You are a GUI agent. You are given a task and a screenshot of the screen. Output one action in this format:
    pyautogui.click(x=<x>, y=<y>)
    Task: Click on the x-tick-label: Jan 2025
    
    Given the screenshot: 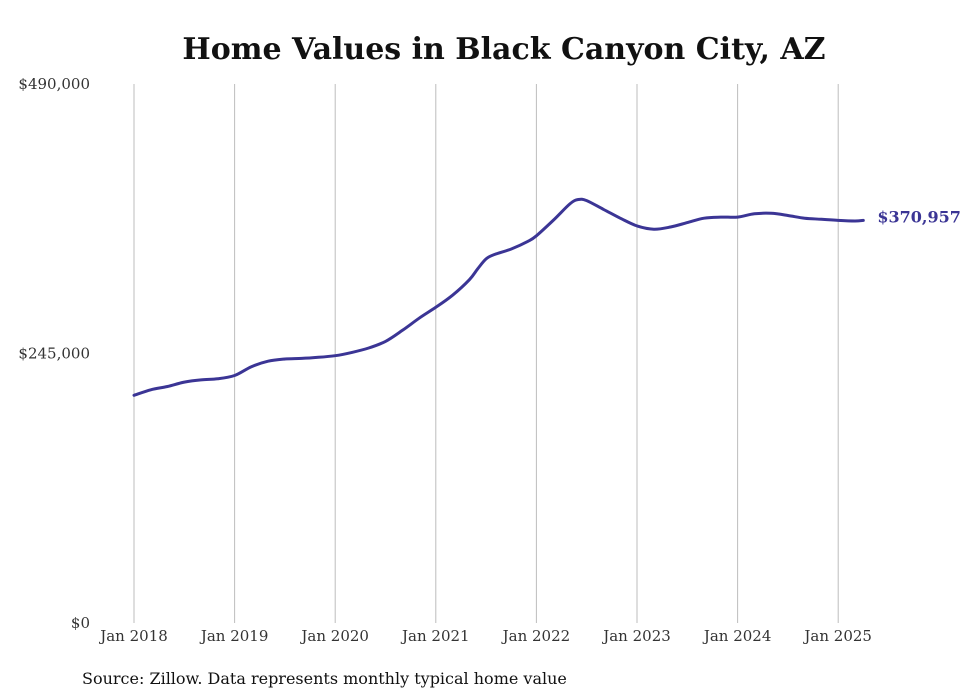 What is the action you would take?
    pyautogui.click(x=837, y=636)
    